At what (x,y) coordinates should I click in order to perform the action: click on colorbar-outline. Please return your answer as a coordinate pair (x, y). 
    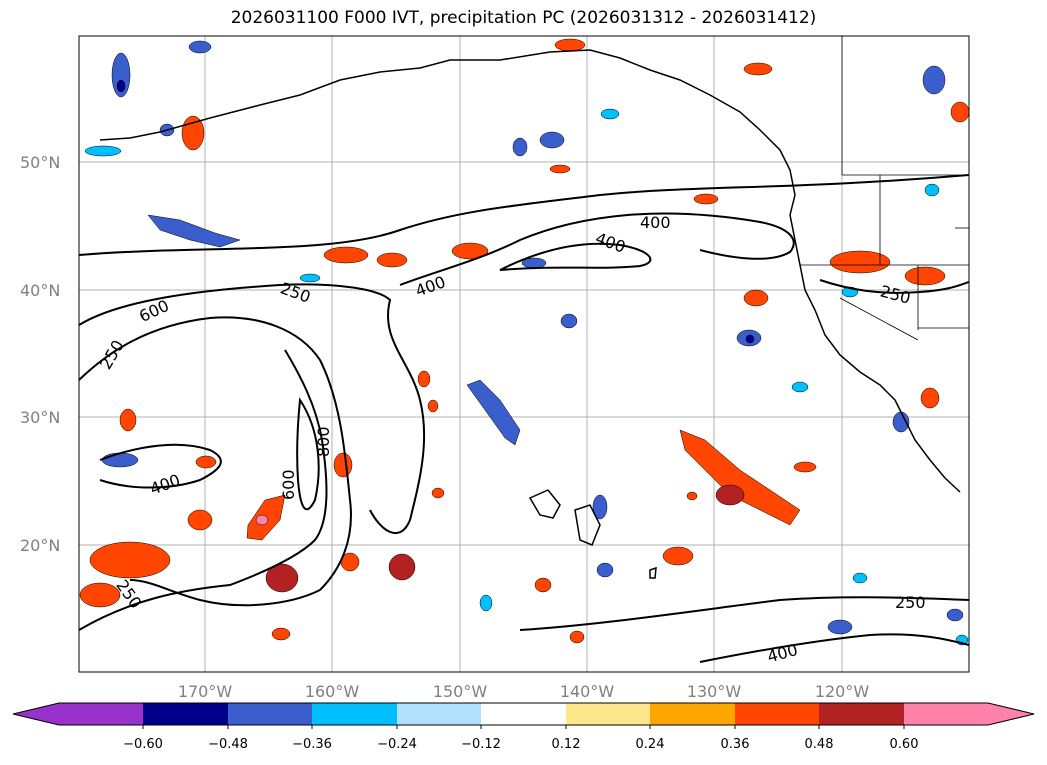
    Looking at the image, I should click on (523, 714).